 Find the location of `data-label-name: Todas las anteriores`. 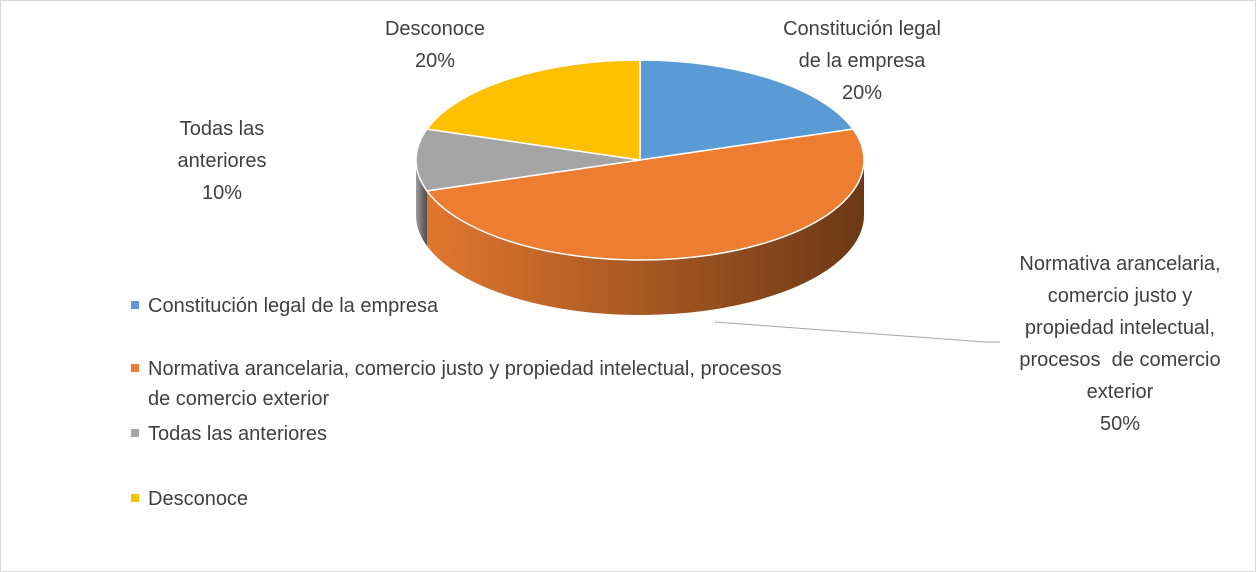

data-label-name: Todas las anteriores is located at coordinates (222, 145).